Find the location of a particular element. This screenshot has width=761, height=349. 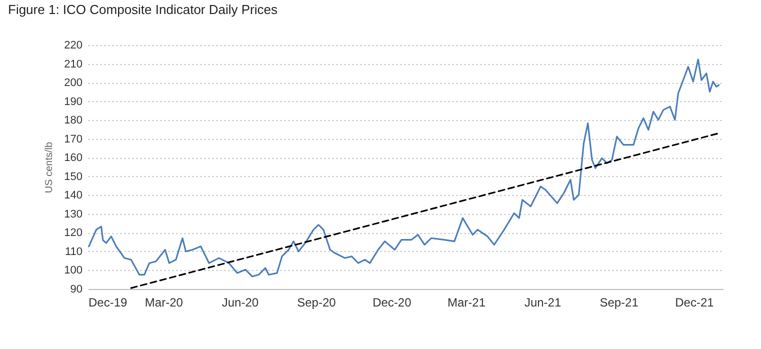

y-tick-label: 140 is located at coordinates (73, 196).